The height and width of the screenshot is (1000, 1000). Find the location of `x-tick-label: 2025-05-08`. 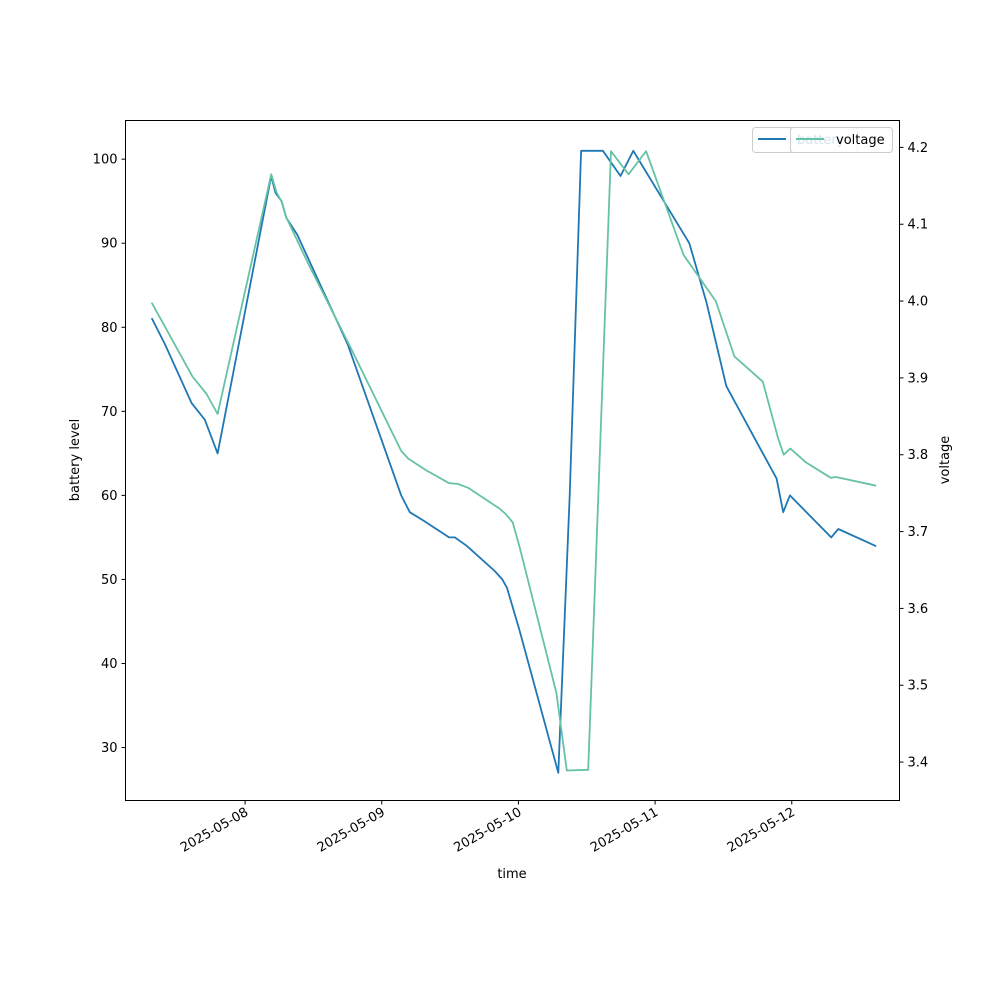

x-tick-label: 2025-05-08 is located at coordinates (214, 830).